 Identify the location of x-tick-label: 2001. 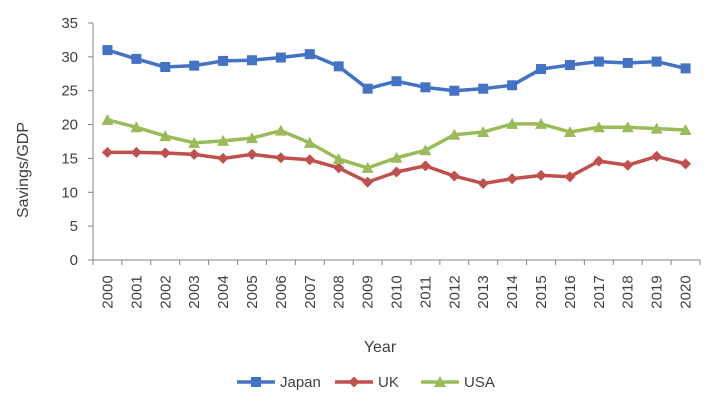
(136, 291).